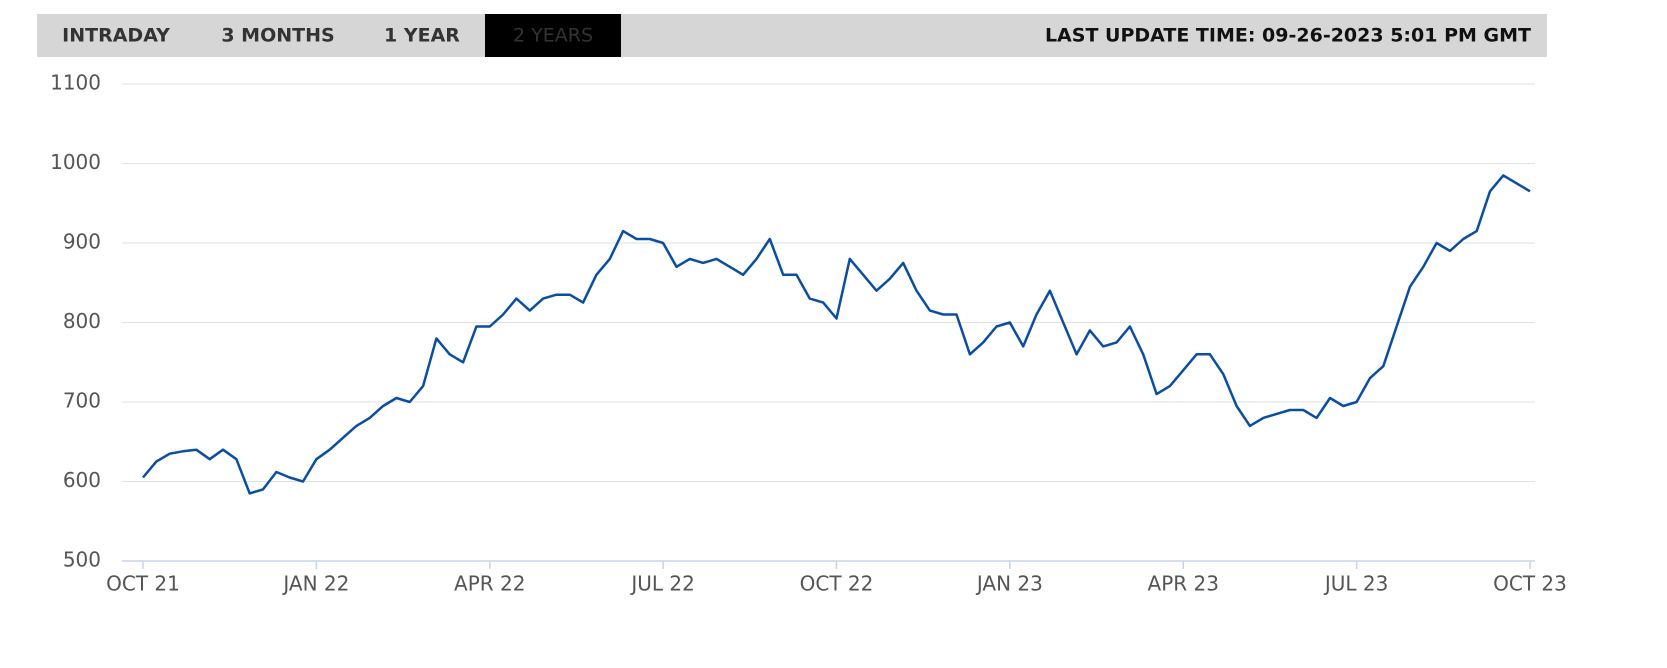  I want to click on y-tick-label: 600, so click(82, 480).